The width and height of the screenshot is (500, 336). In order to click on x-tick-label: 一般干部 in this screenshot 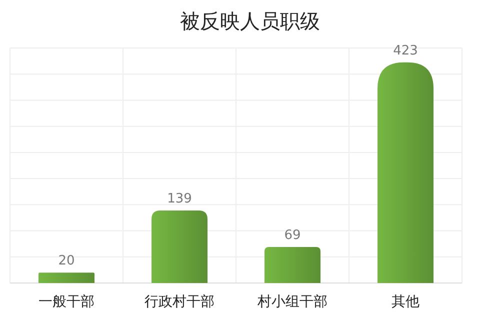, I will do `click(66, 302)`.